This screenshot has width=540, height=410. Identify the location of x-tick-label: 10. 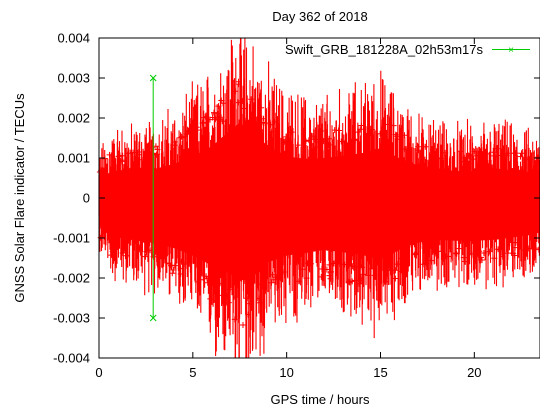
(286, 372).